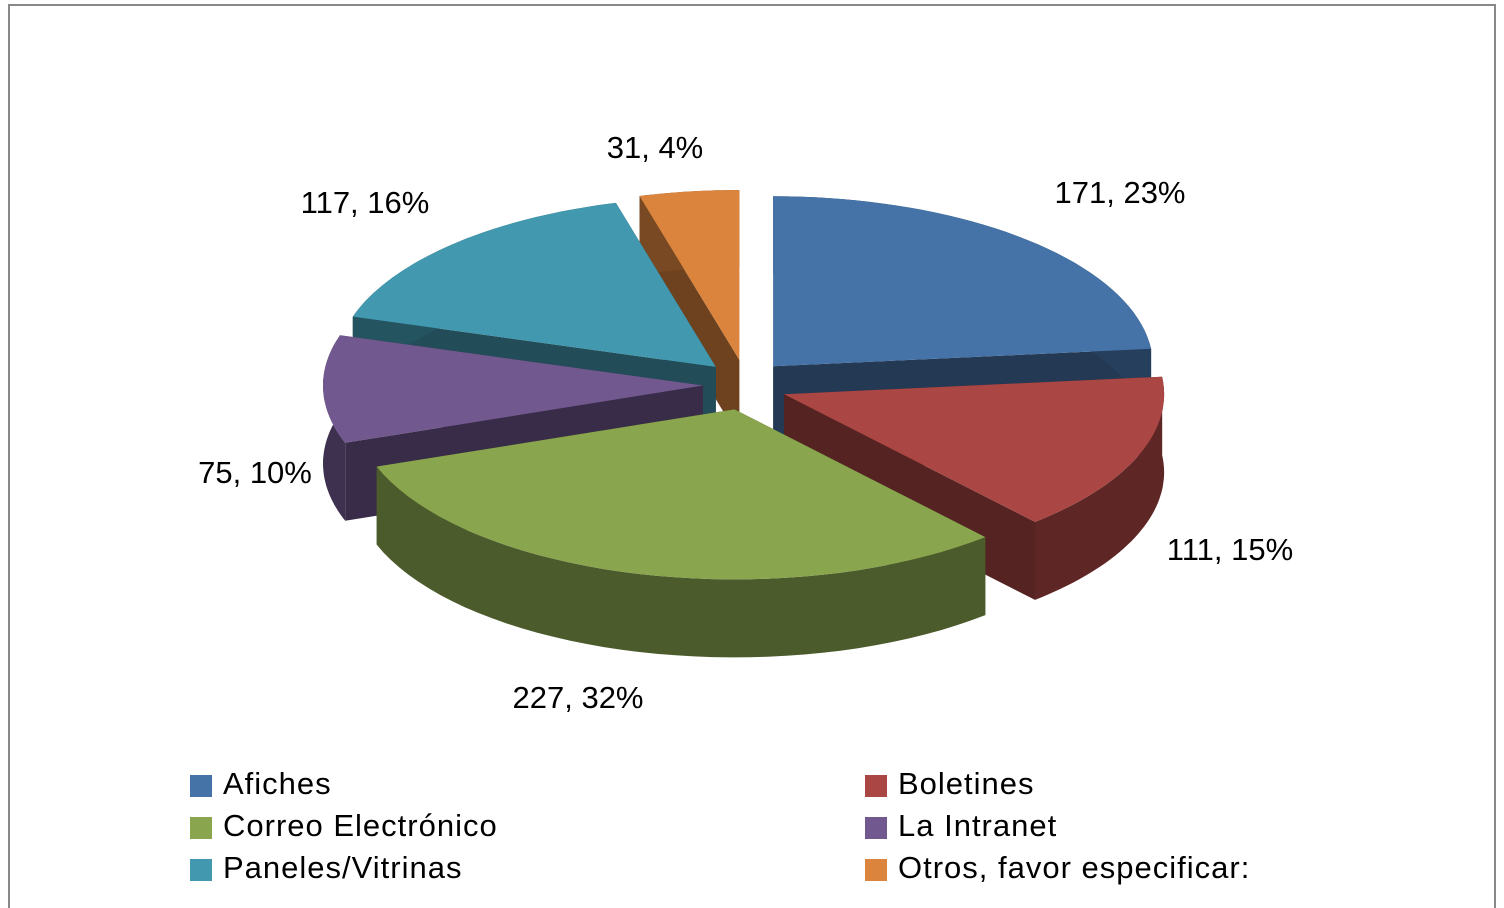 The image size is (1504, 908). Describe the element at coordinates (1120, 192) in the screenshot. I see `data-label: 171, 23%` at that location.